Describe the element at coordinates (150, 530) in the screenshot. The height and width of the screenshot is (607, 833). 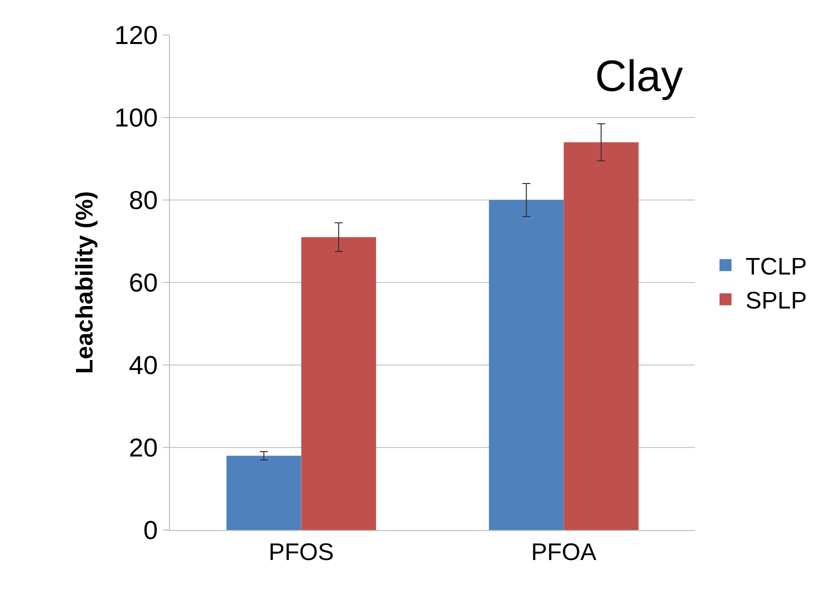
I see `y-tick-label: 0` at that location.